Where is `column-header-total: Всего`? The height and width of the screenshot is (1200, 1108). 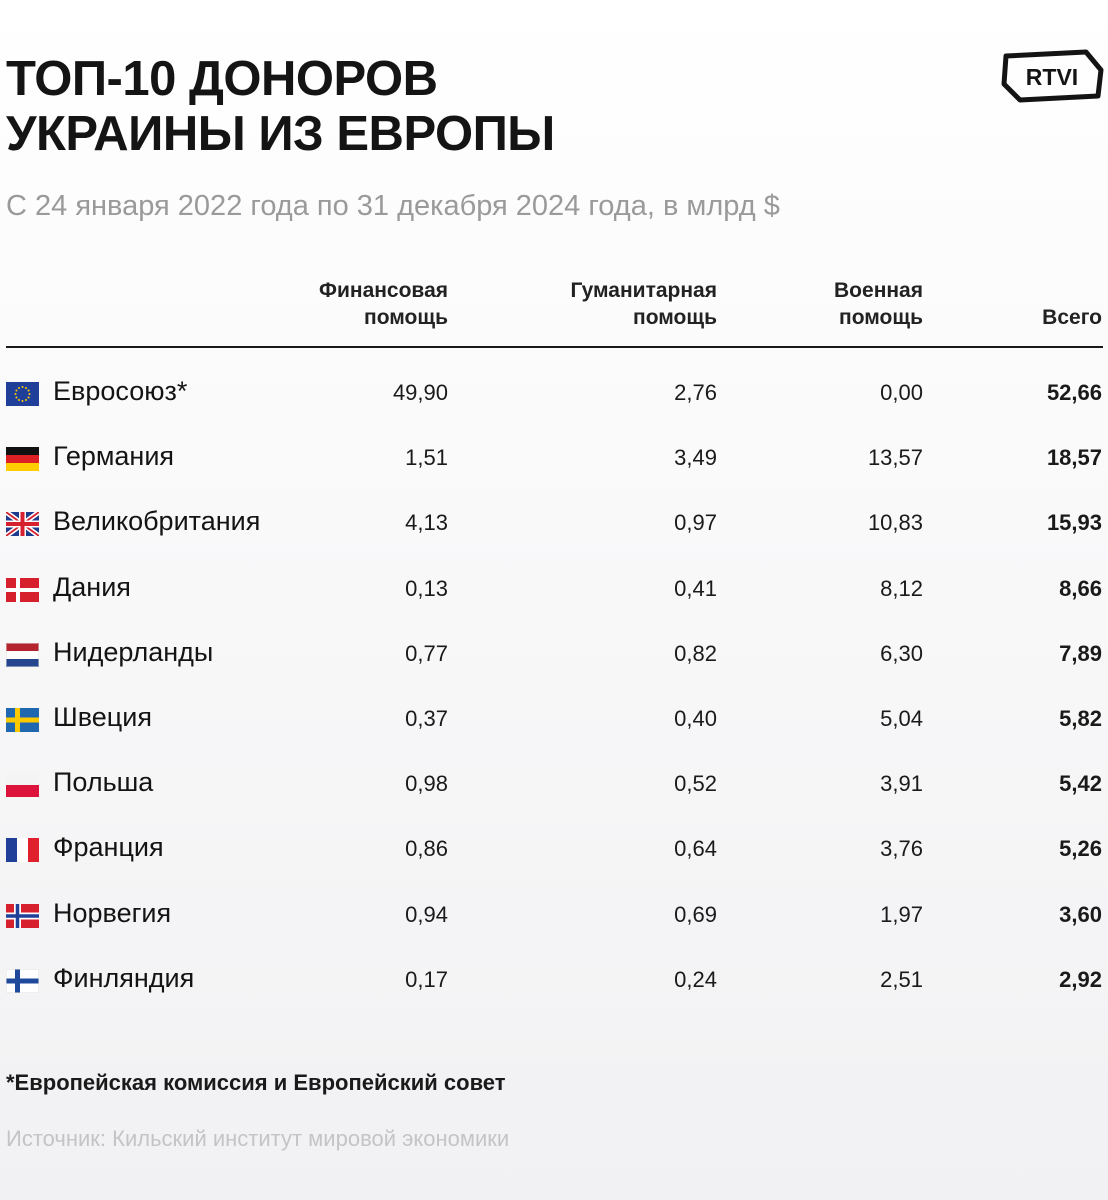
column-header-total: Всего is located at coordinates (1002, 304).